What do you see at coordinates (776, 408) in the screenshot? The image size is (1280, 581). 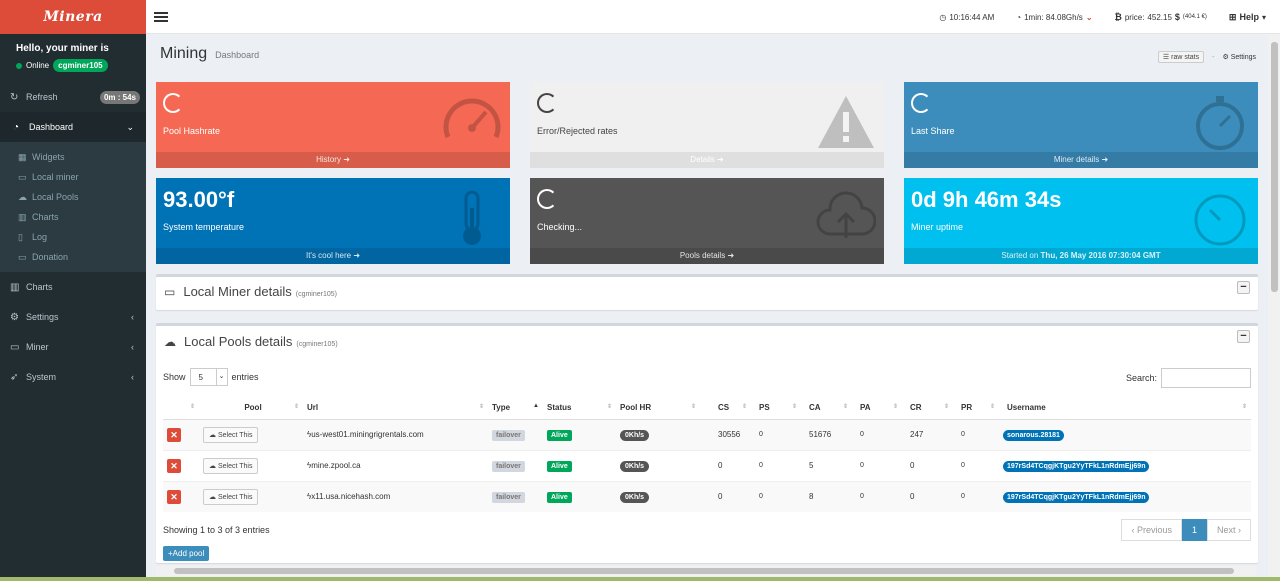 I see `col-ps: PS ⇕` at bounding box center [776, 408].